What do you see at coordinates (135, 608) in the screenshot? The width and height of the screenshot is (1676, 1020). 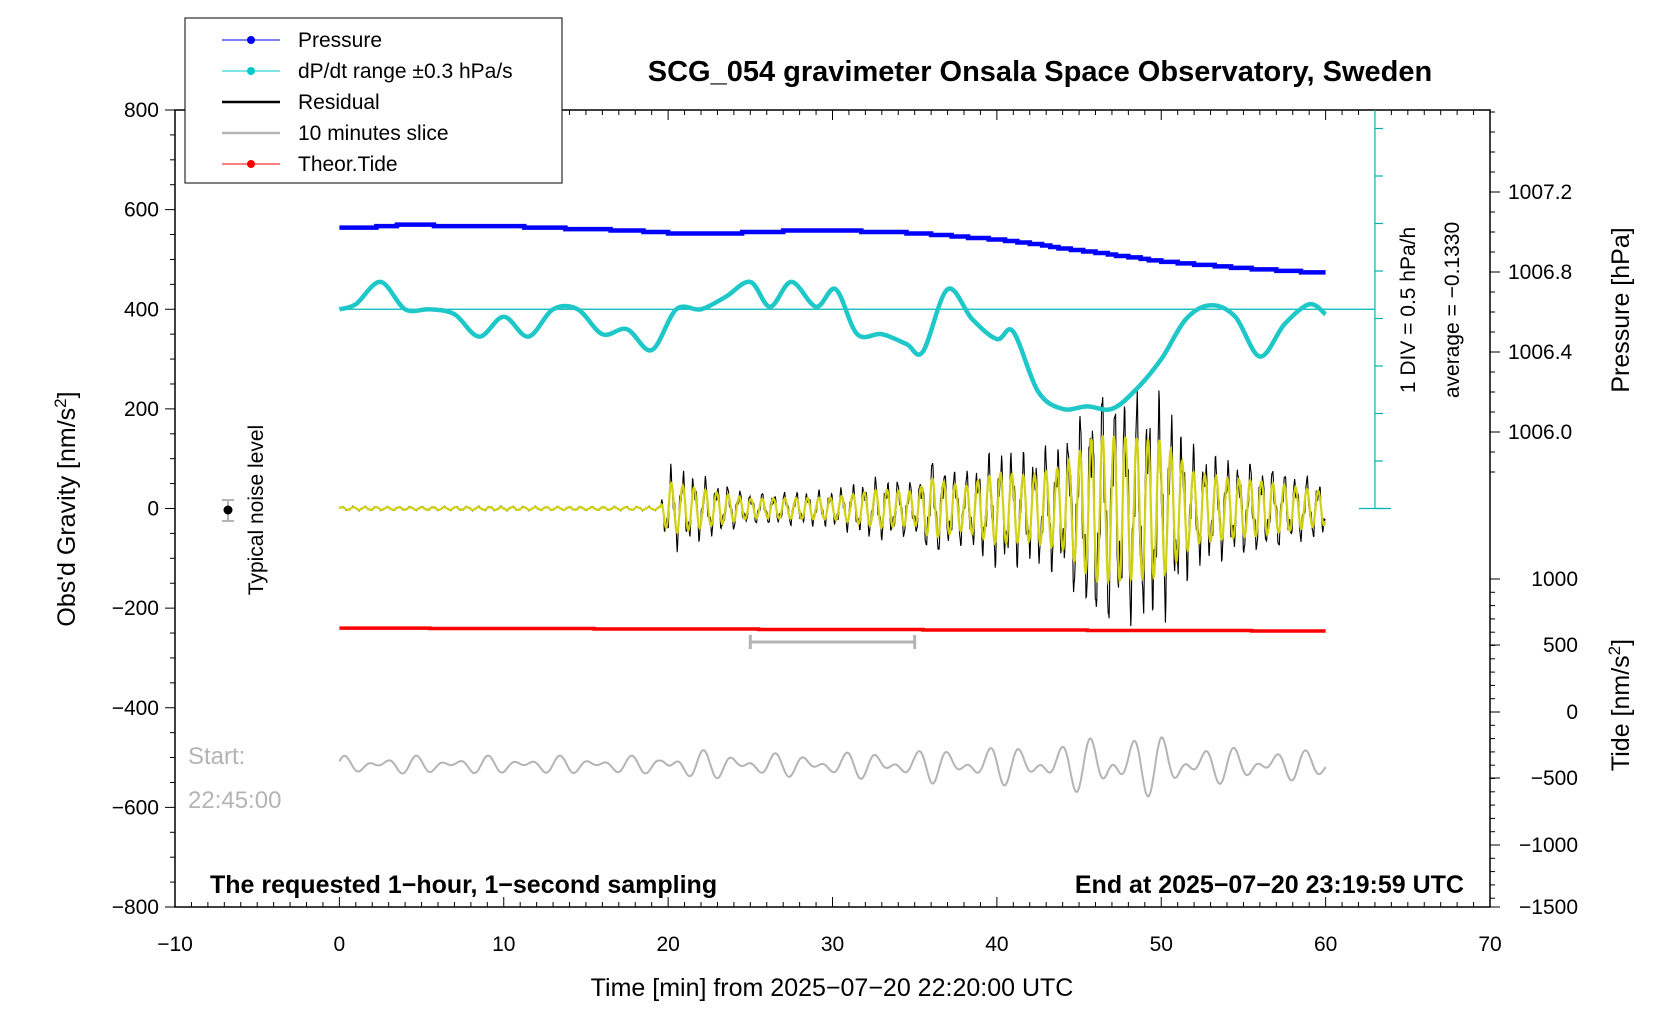 I see `y-left-tick-label: −200` at bounding box center [135, 608].